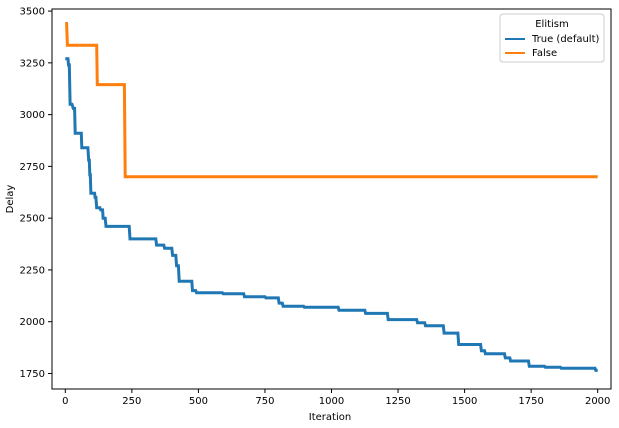 This screenshot has width=619, height=428. I want to click on y-tick-label: 2500, so click(32, 219).